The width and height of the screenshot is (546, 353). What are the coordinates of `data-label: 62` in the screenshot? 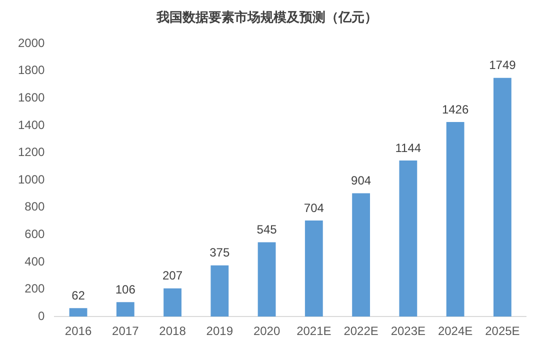 It's located at (79, 295).